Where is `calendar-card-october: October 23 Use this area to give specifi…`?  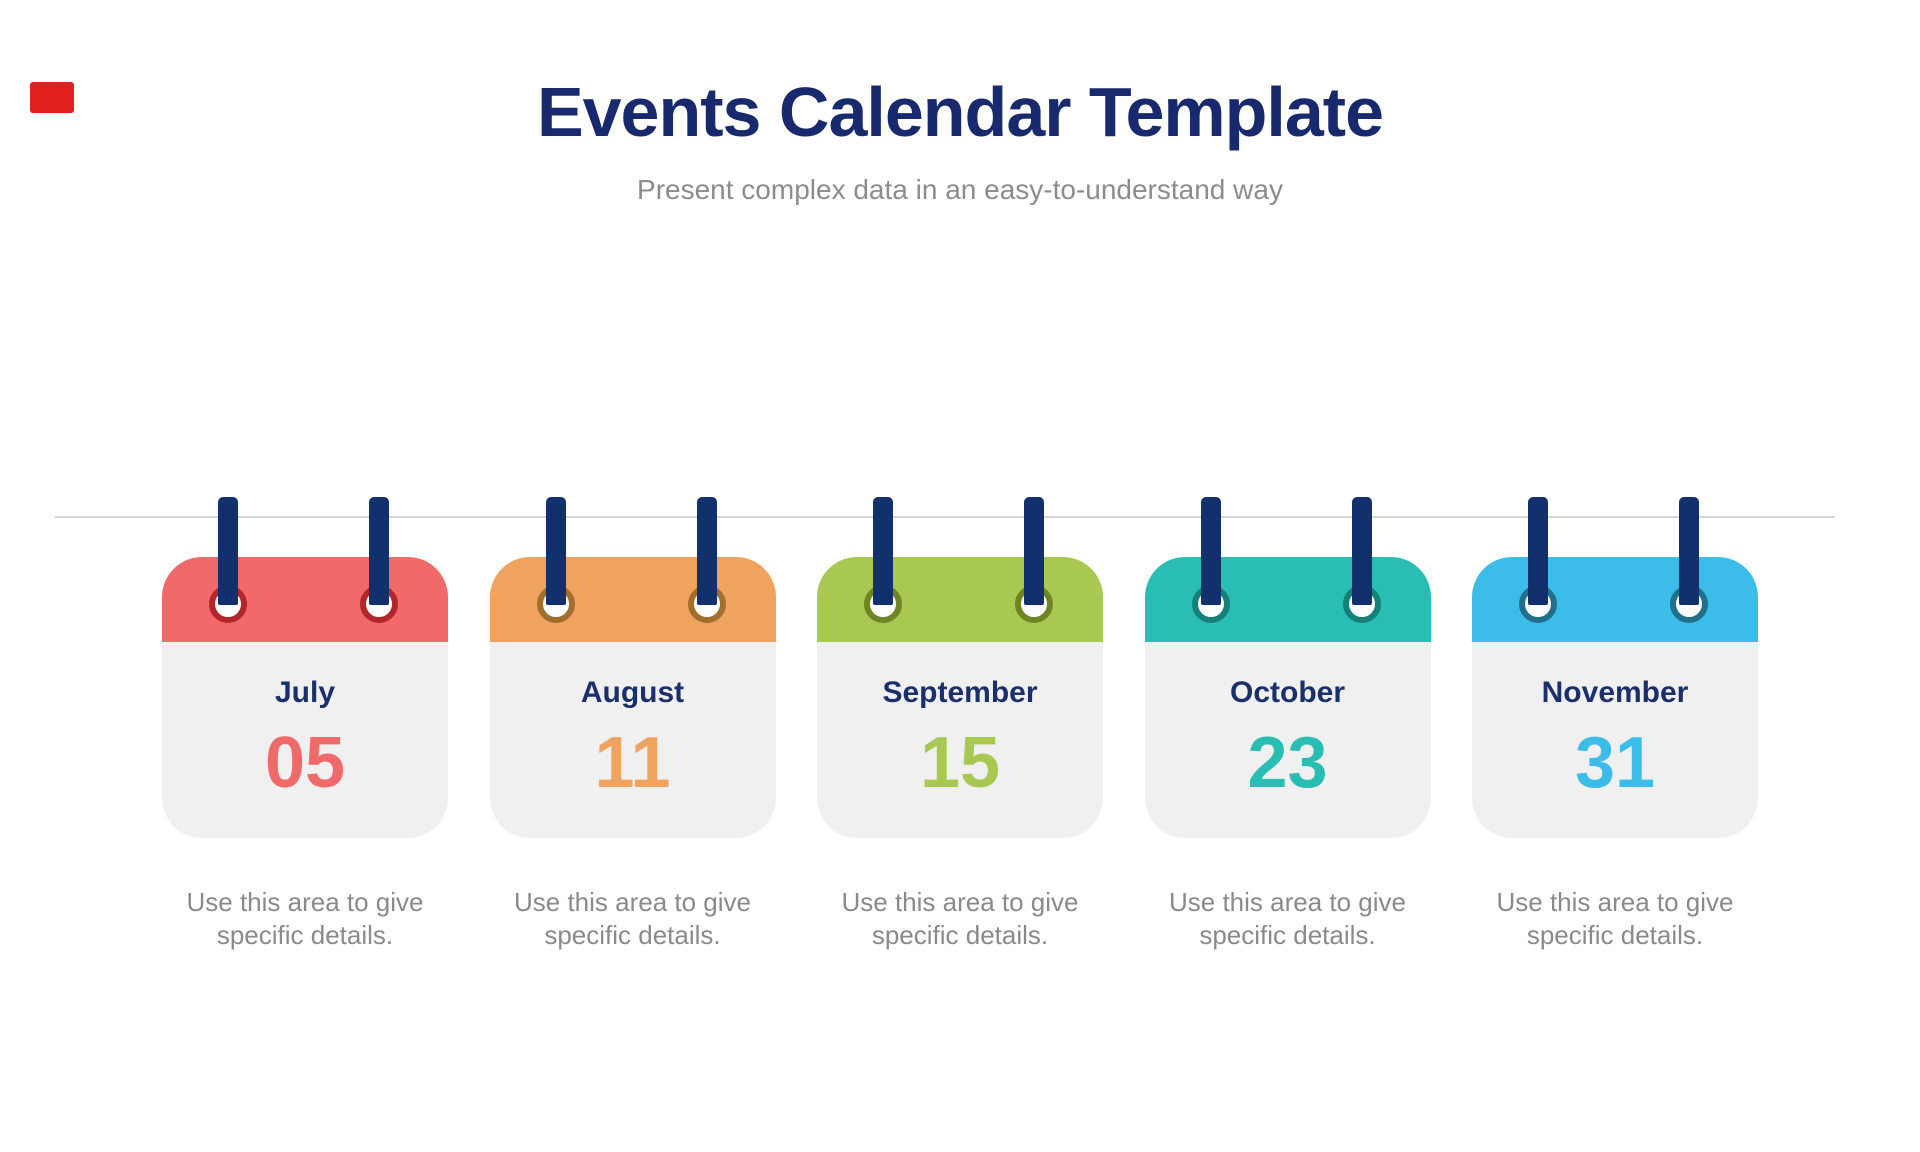
calendar-card-october: October 23 Use this area to give specifi… is located at coordinates (1287, 724).